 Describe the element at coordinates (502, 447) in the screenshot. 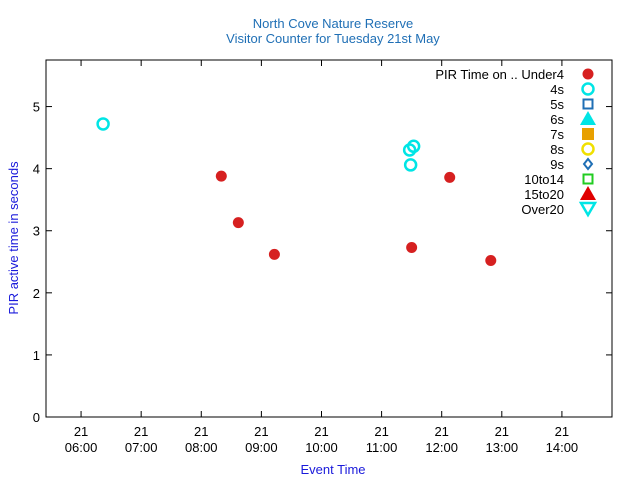

I see `x-tick-label-time: 13:00` at that location.